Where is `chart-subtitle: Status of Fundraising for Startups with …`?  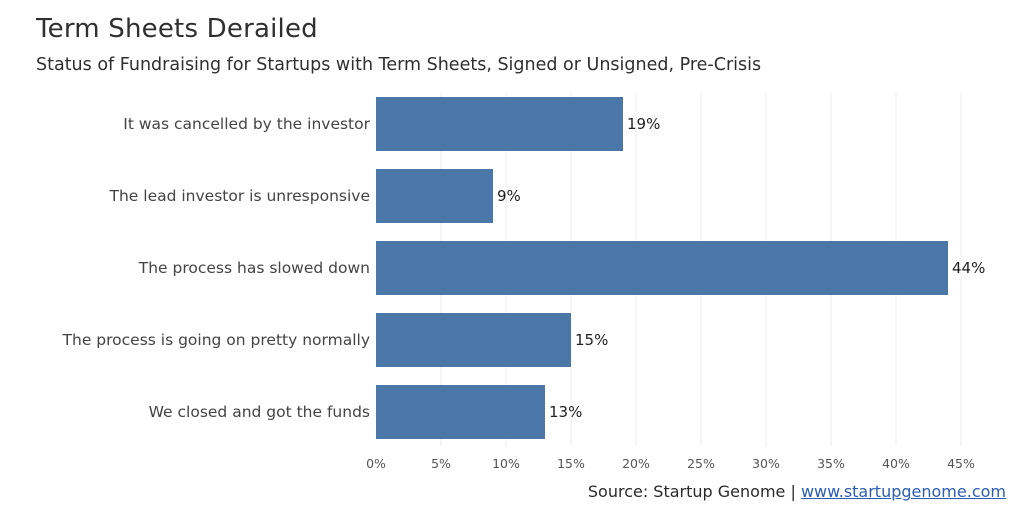
chart-subtitle: Status of Fundraising for Startups with … is located at coordinates (399, 65).